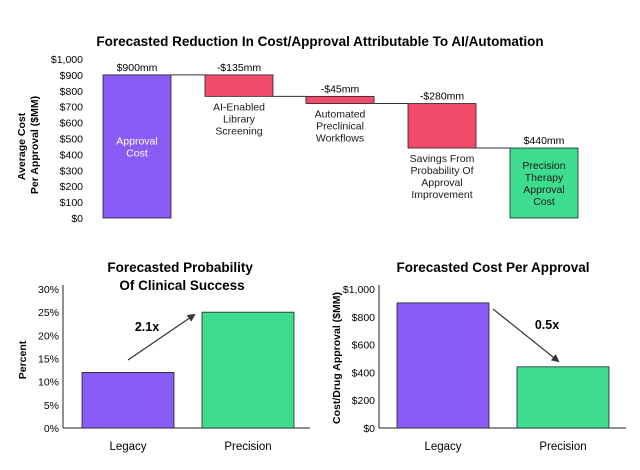  Describe the element at coordinates (547, 325) in the screenshot. I see `cost-multiplier: 0.5x` at that location.